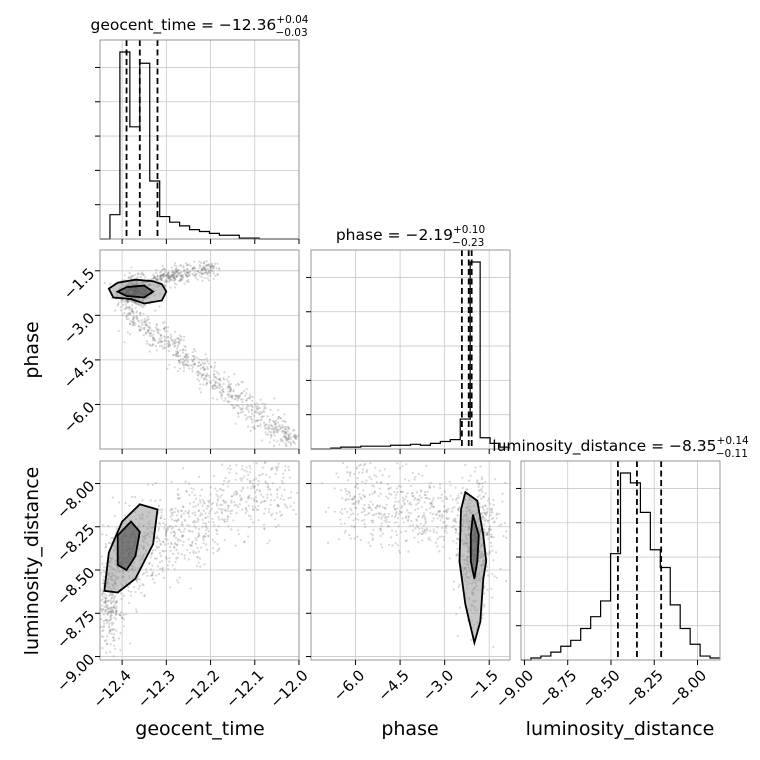  Describe the element at coordinates (732, 454) in the screenshot. I see `title-minus: −0.11` at that location.